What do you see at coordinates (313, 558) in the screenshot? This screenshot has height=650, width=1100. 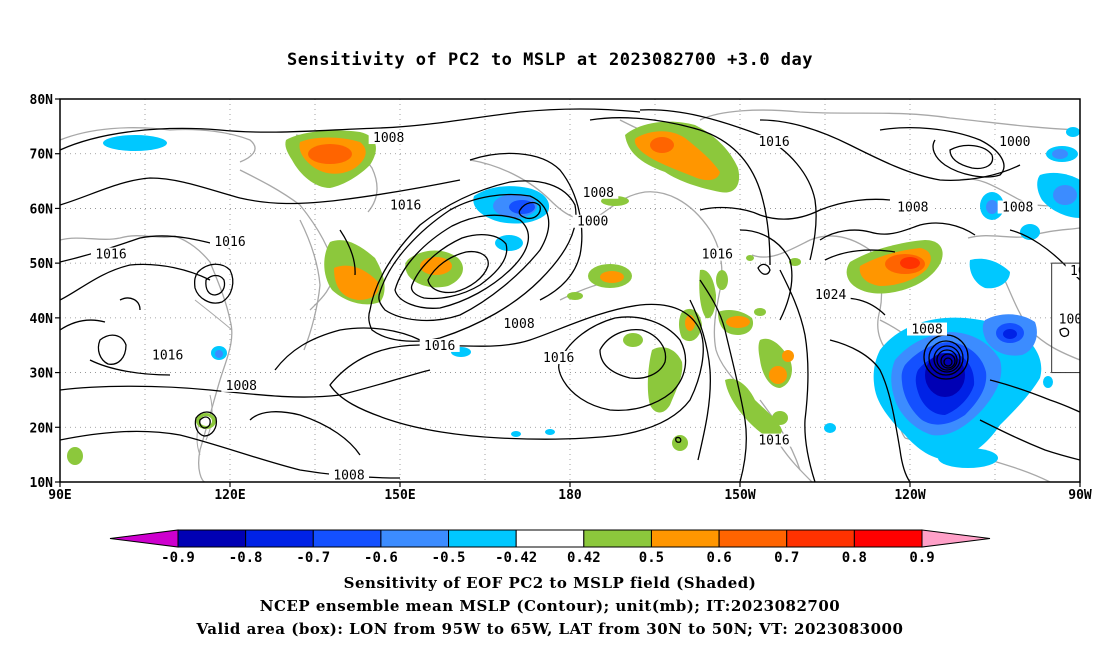 I see `colorbar-label: -0.7` at bounding box center [313, 558].